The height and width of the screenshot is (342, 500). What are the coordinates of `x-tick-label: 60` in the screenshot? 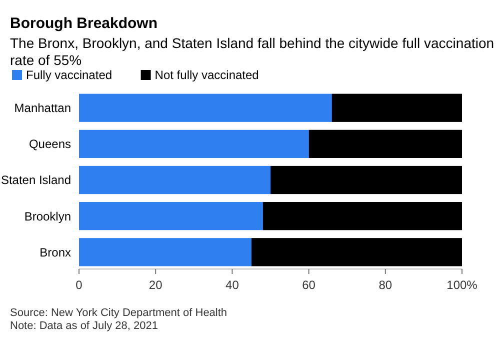 It's located at (309, 285).